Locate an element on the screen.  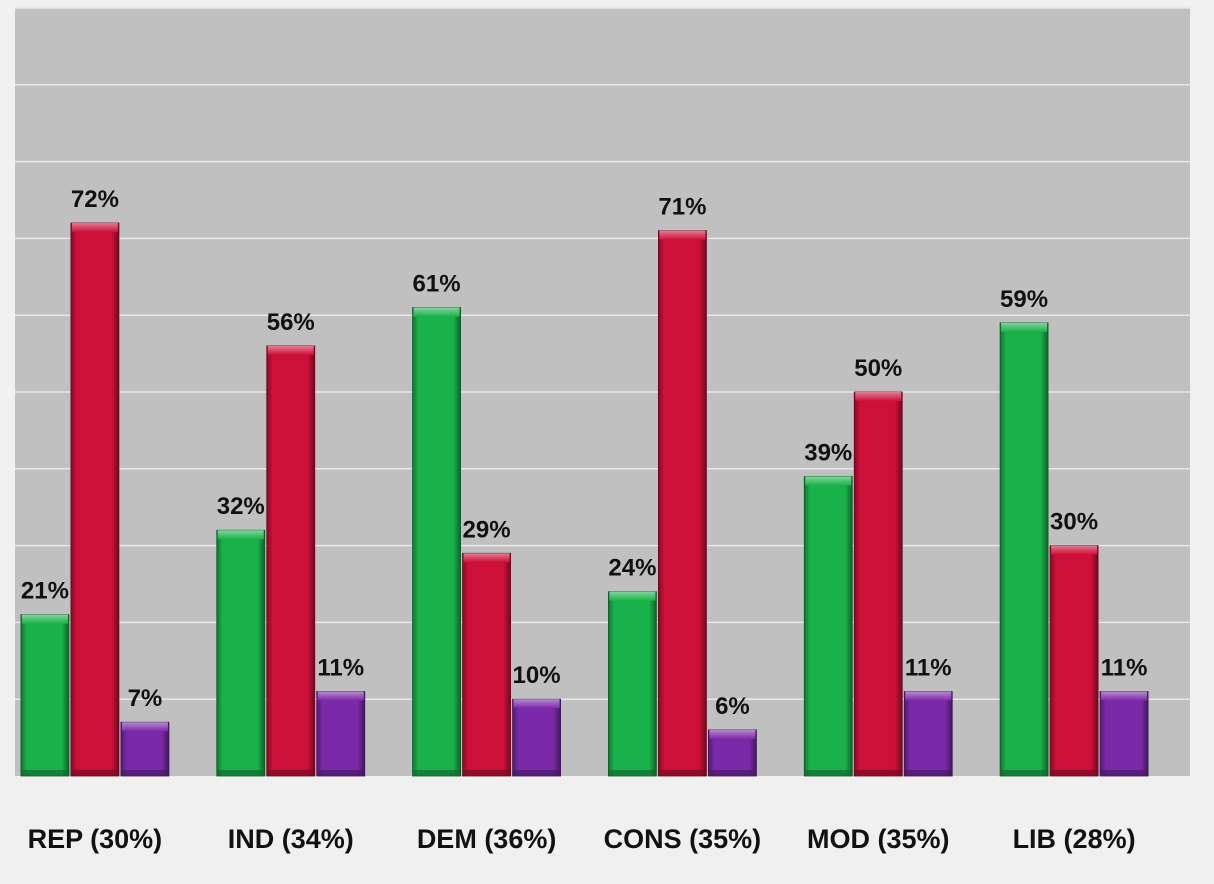
data-label: 72% is located at coordinates (95, 199).